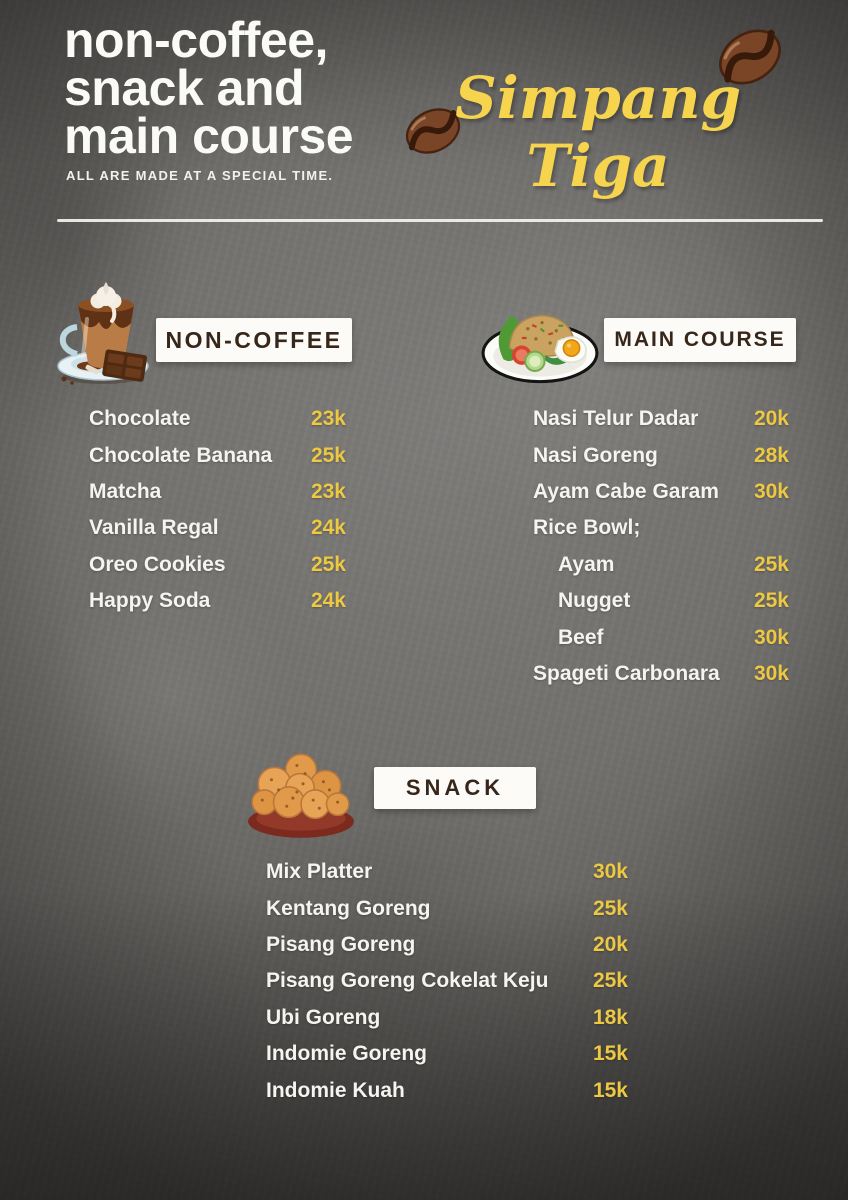 The image size is (848, 1200). I want to click on brand-name: Simpang Tiga, so click(598, 132).